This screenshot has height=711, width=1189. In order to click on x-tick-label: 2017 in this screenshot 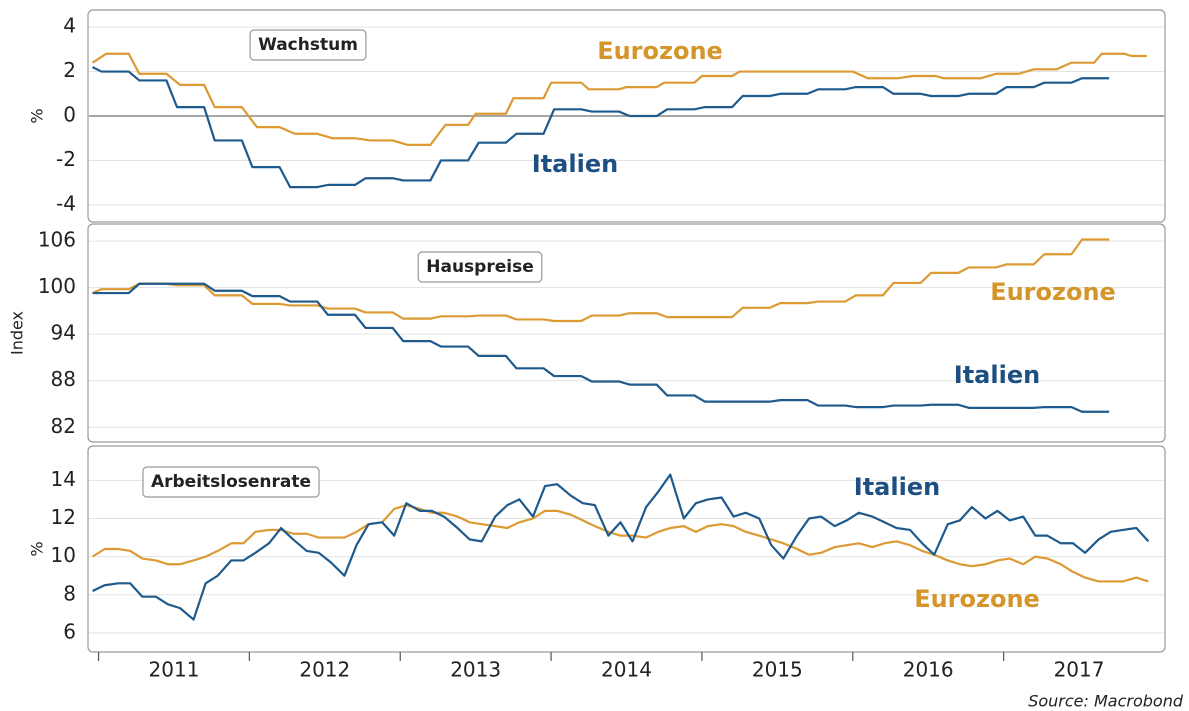, I will do `click(1079, 670)`.